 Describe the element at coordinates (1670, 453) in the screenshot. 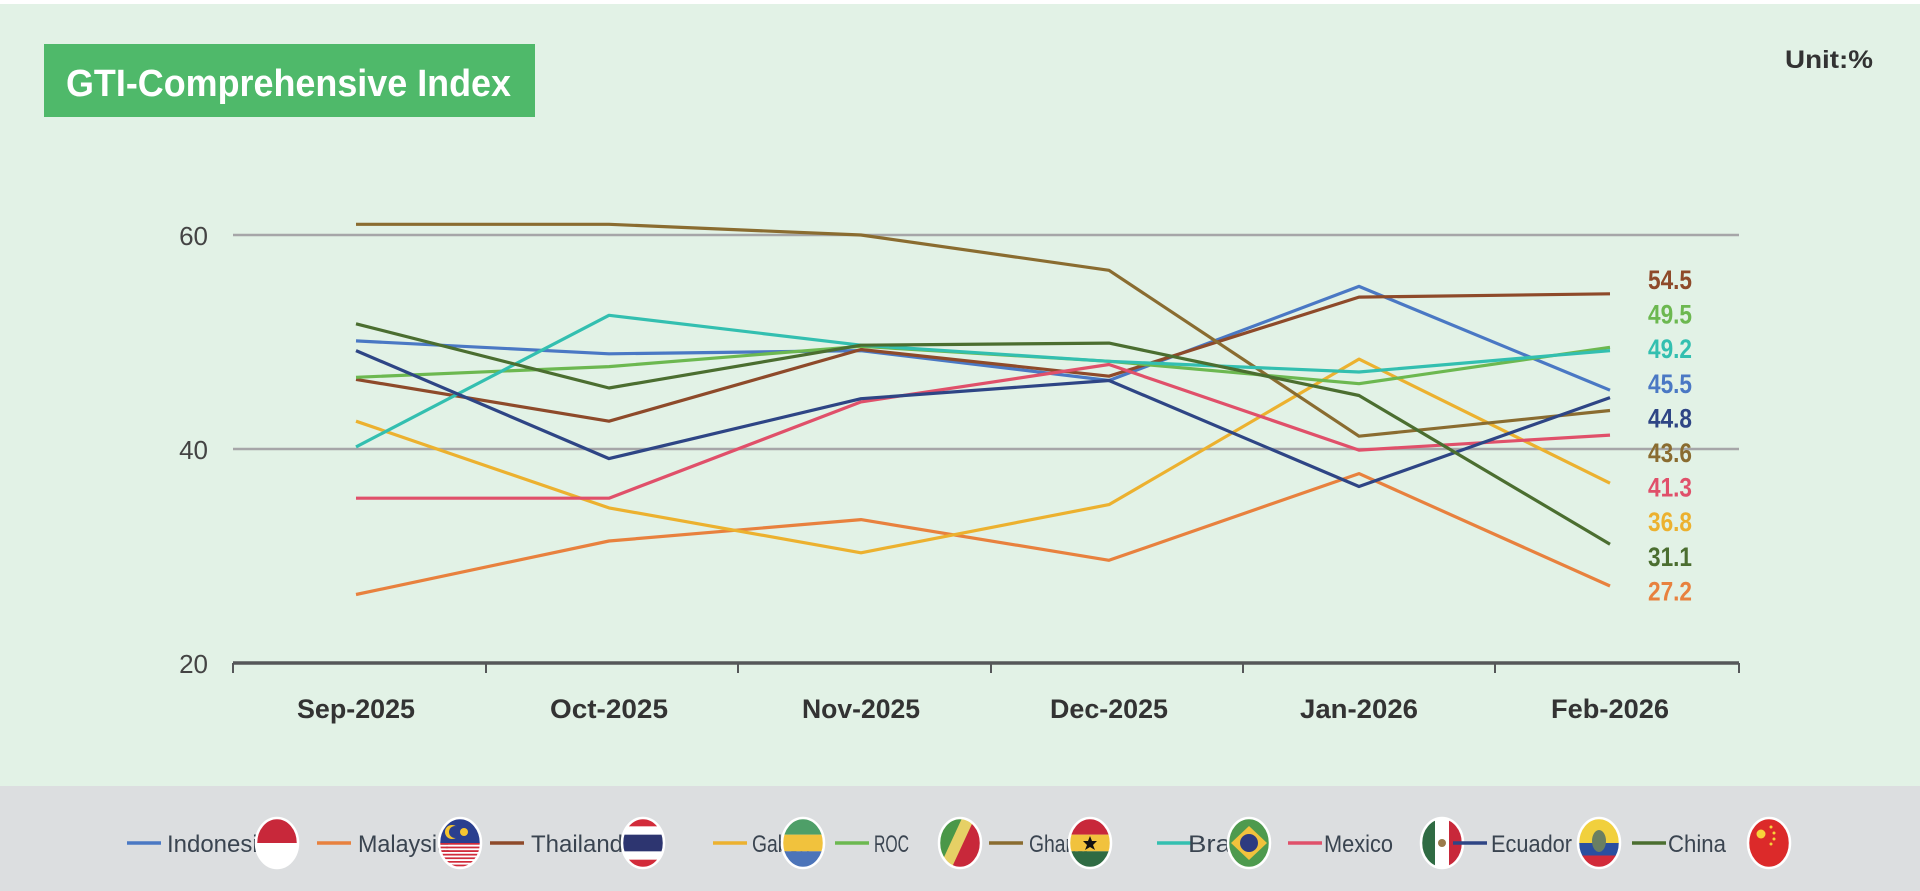

I see `end-value-label: 43.6` at that location.